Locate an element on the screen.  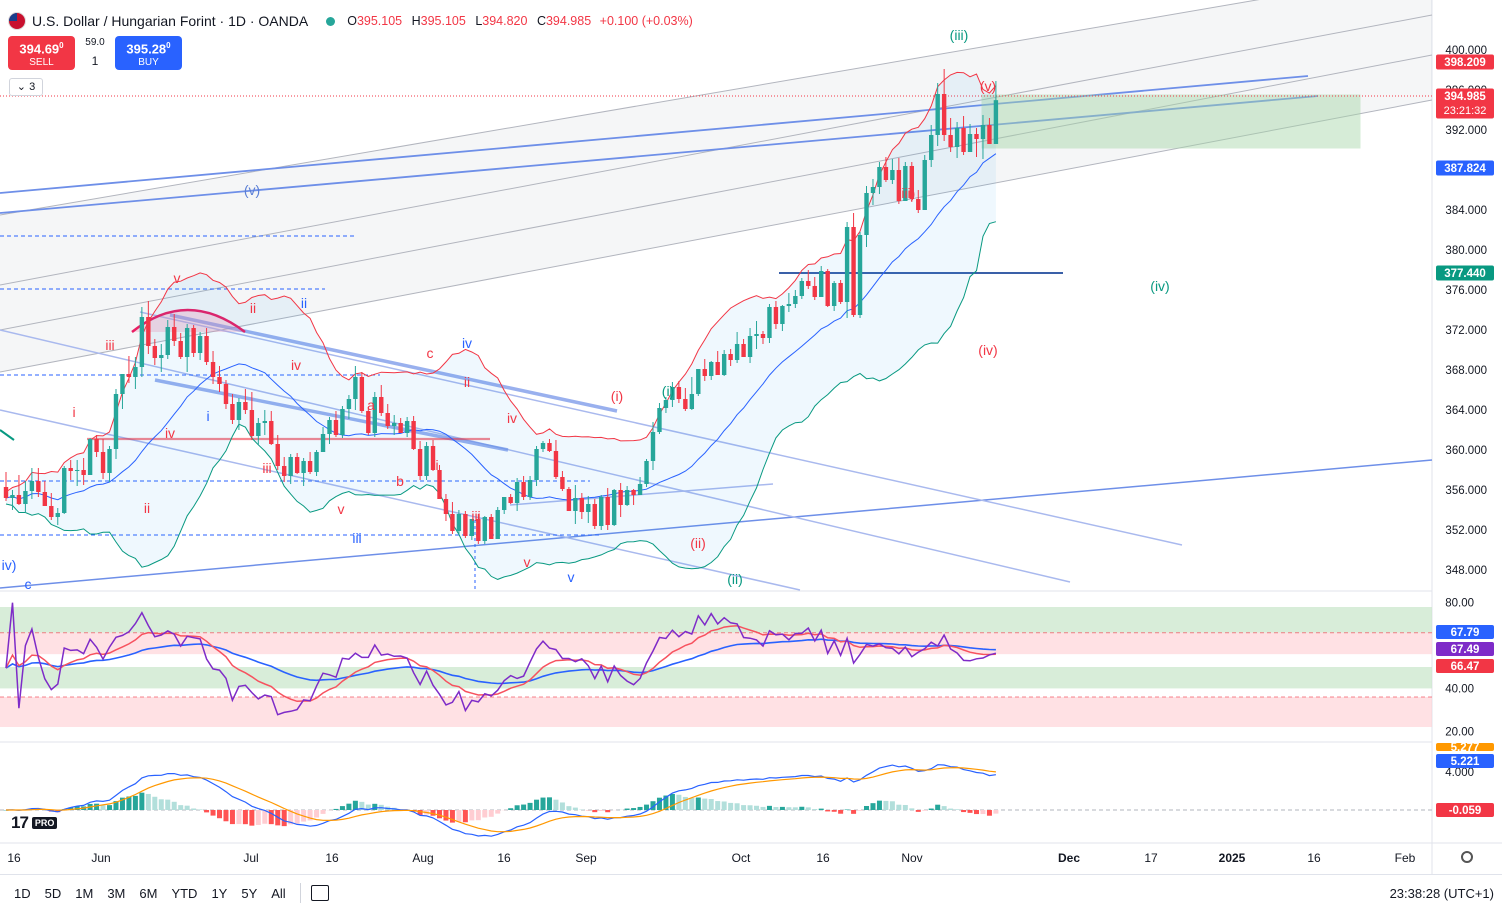
rsi-tag-label: 67.79 is located at coordinates (1465, 633).